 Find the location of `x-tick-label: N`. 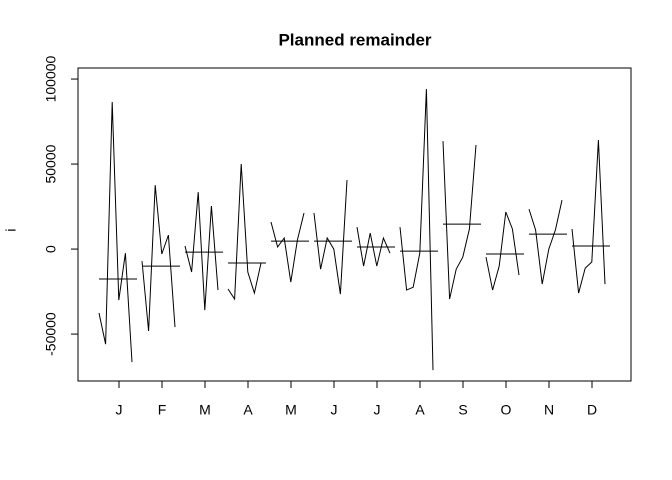

x-tick-label: N is located at coordinates (549, 410).